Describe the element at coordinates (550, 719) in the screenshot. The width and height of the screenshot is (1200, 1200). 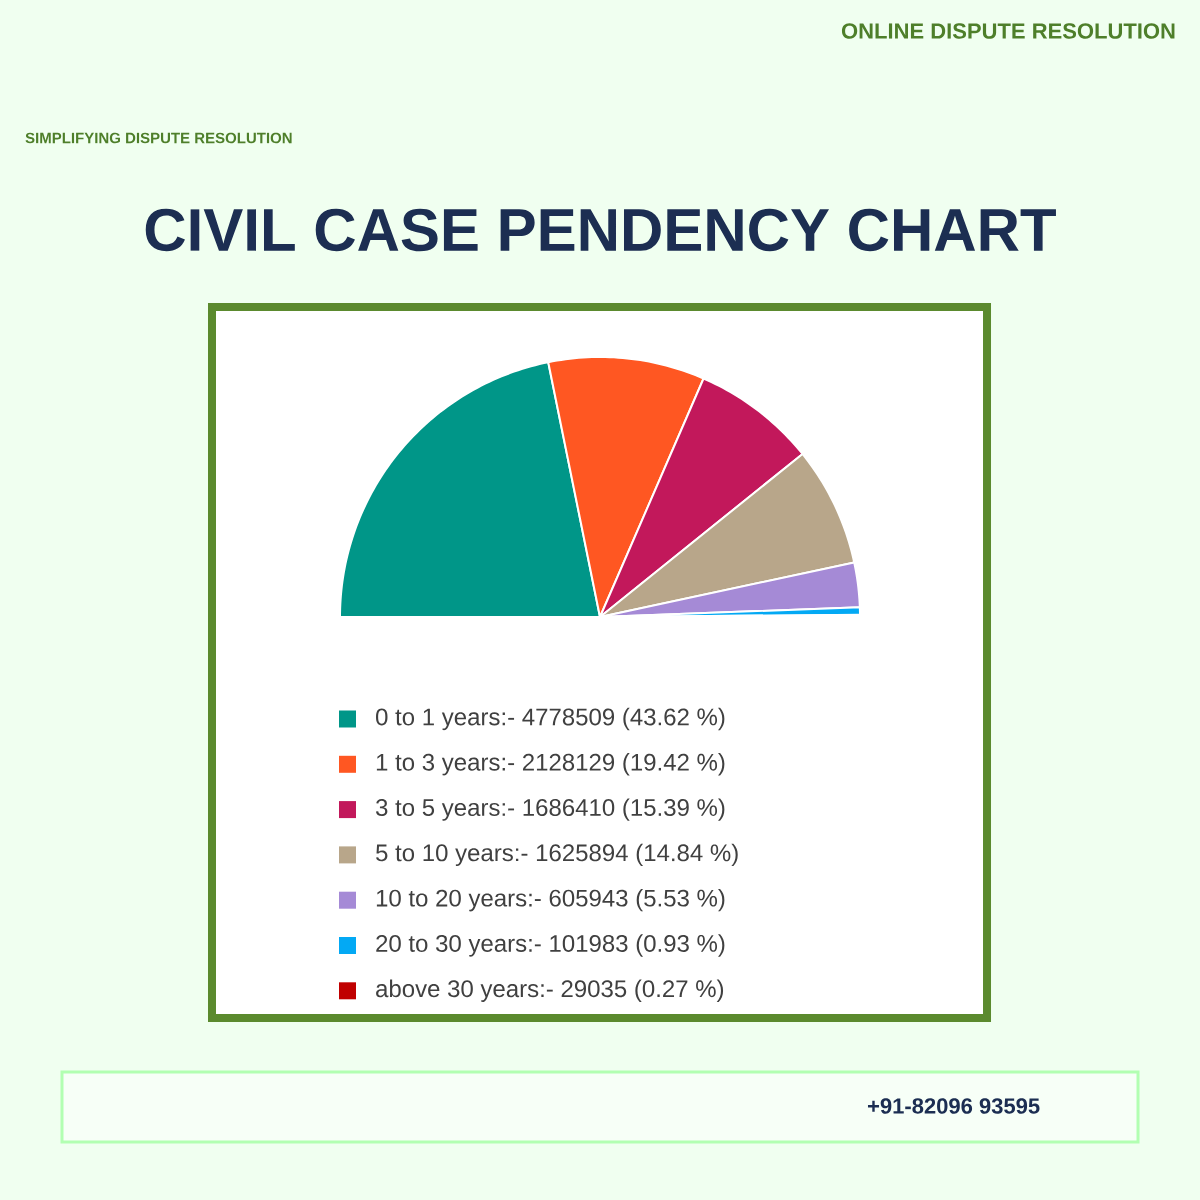
I see `legend-label: 0 to 1 years:- 4778509 (43.62 %)` at that location.